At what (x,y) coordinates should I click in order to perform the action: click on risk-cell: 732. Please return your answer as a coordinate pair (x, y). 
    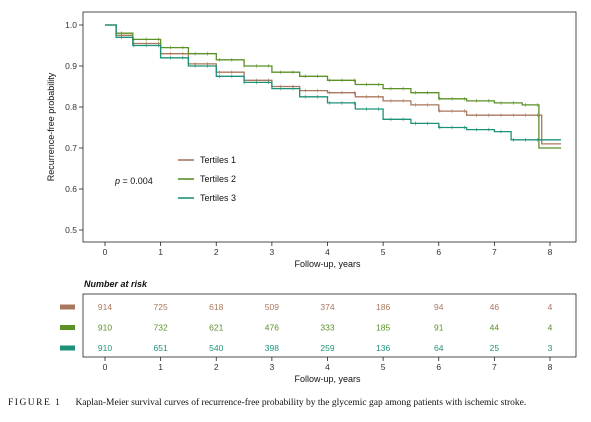
    Looking at the image, I should click on (161, 328).